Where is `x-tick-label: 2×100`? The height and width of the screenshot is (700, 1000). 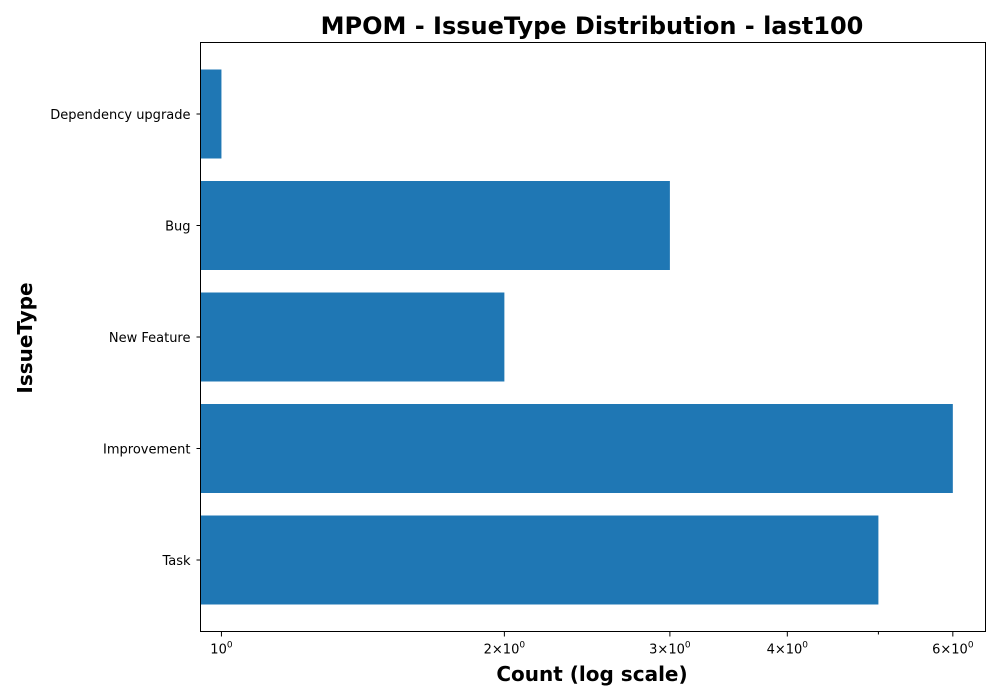 x-tick-label: 2×100 is located at coordinates (505, 649).